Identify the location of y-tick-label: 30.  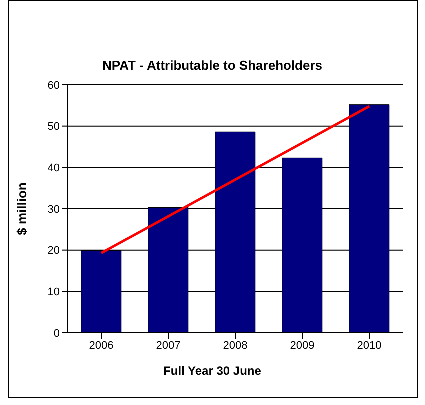
(54, 210).